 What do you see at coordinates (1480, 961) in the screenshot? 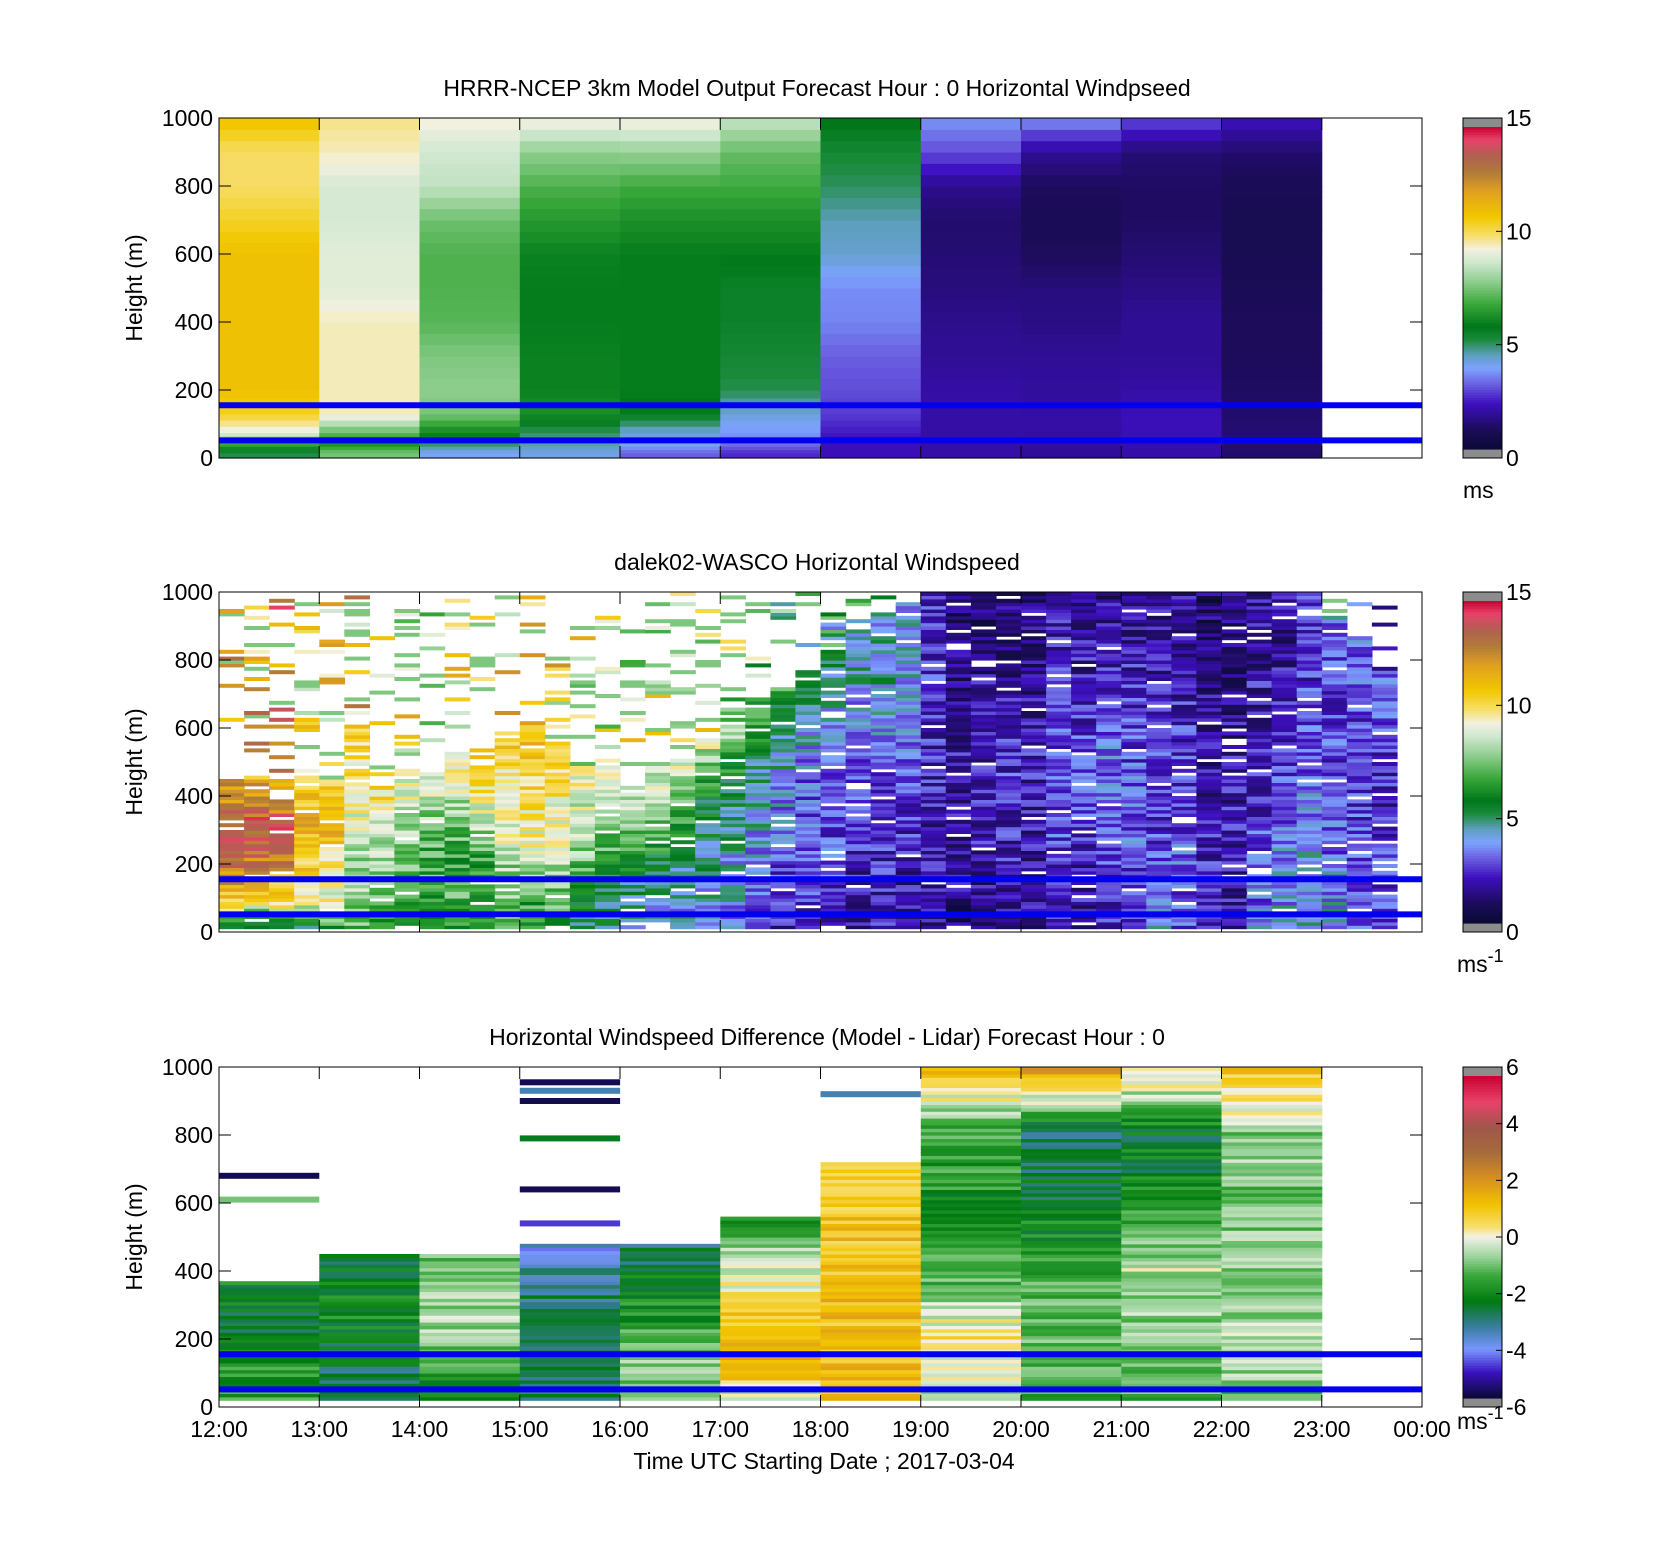
I see `colorbar-unit: ms-1` at bounding box center [1480, 961].